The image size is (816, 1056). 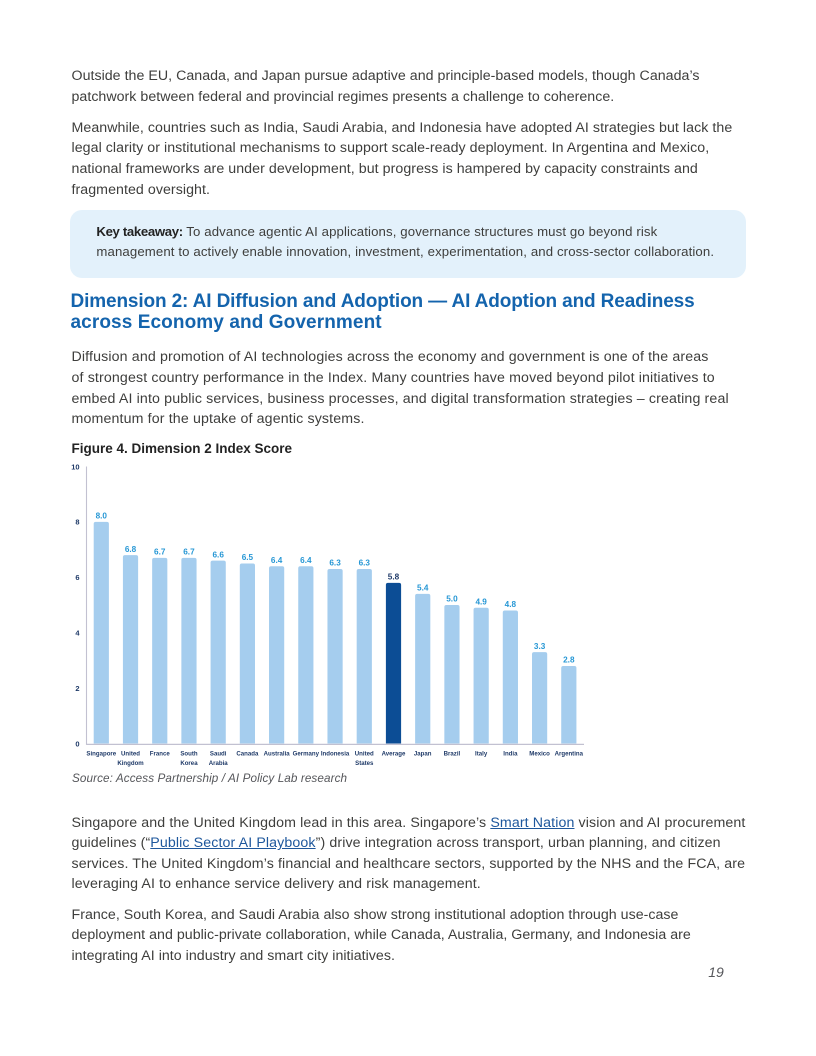 I want to click on svg-text: 3.3, so click(x=540, y=646).